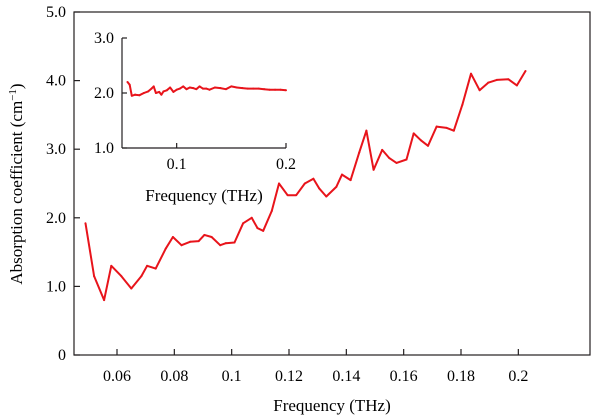  What do you see at coordinates (104, 148) in the screenshot?
I see `inset-y-tick-label: 1.0` at bounding box center [104, 148].